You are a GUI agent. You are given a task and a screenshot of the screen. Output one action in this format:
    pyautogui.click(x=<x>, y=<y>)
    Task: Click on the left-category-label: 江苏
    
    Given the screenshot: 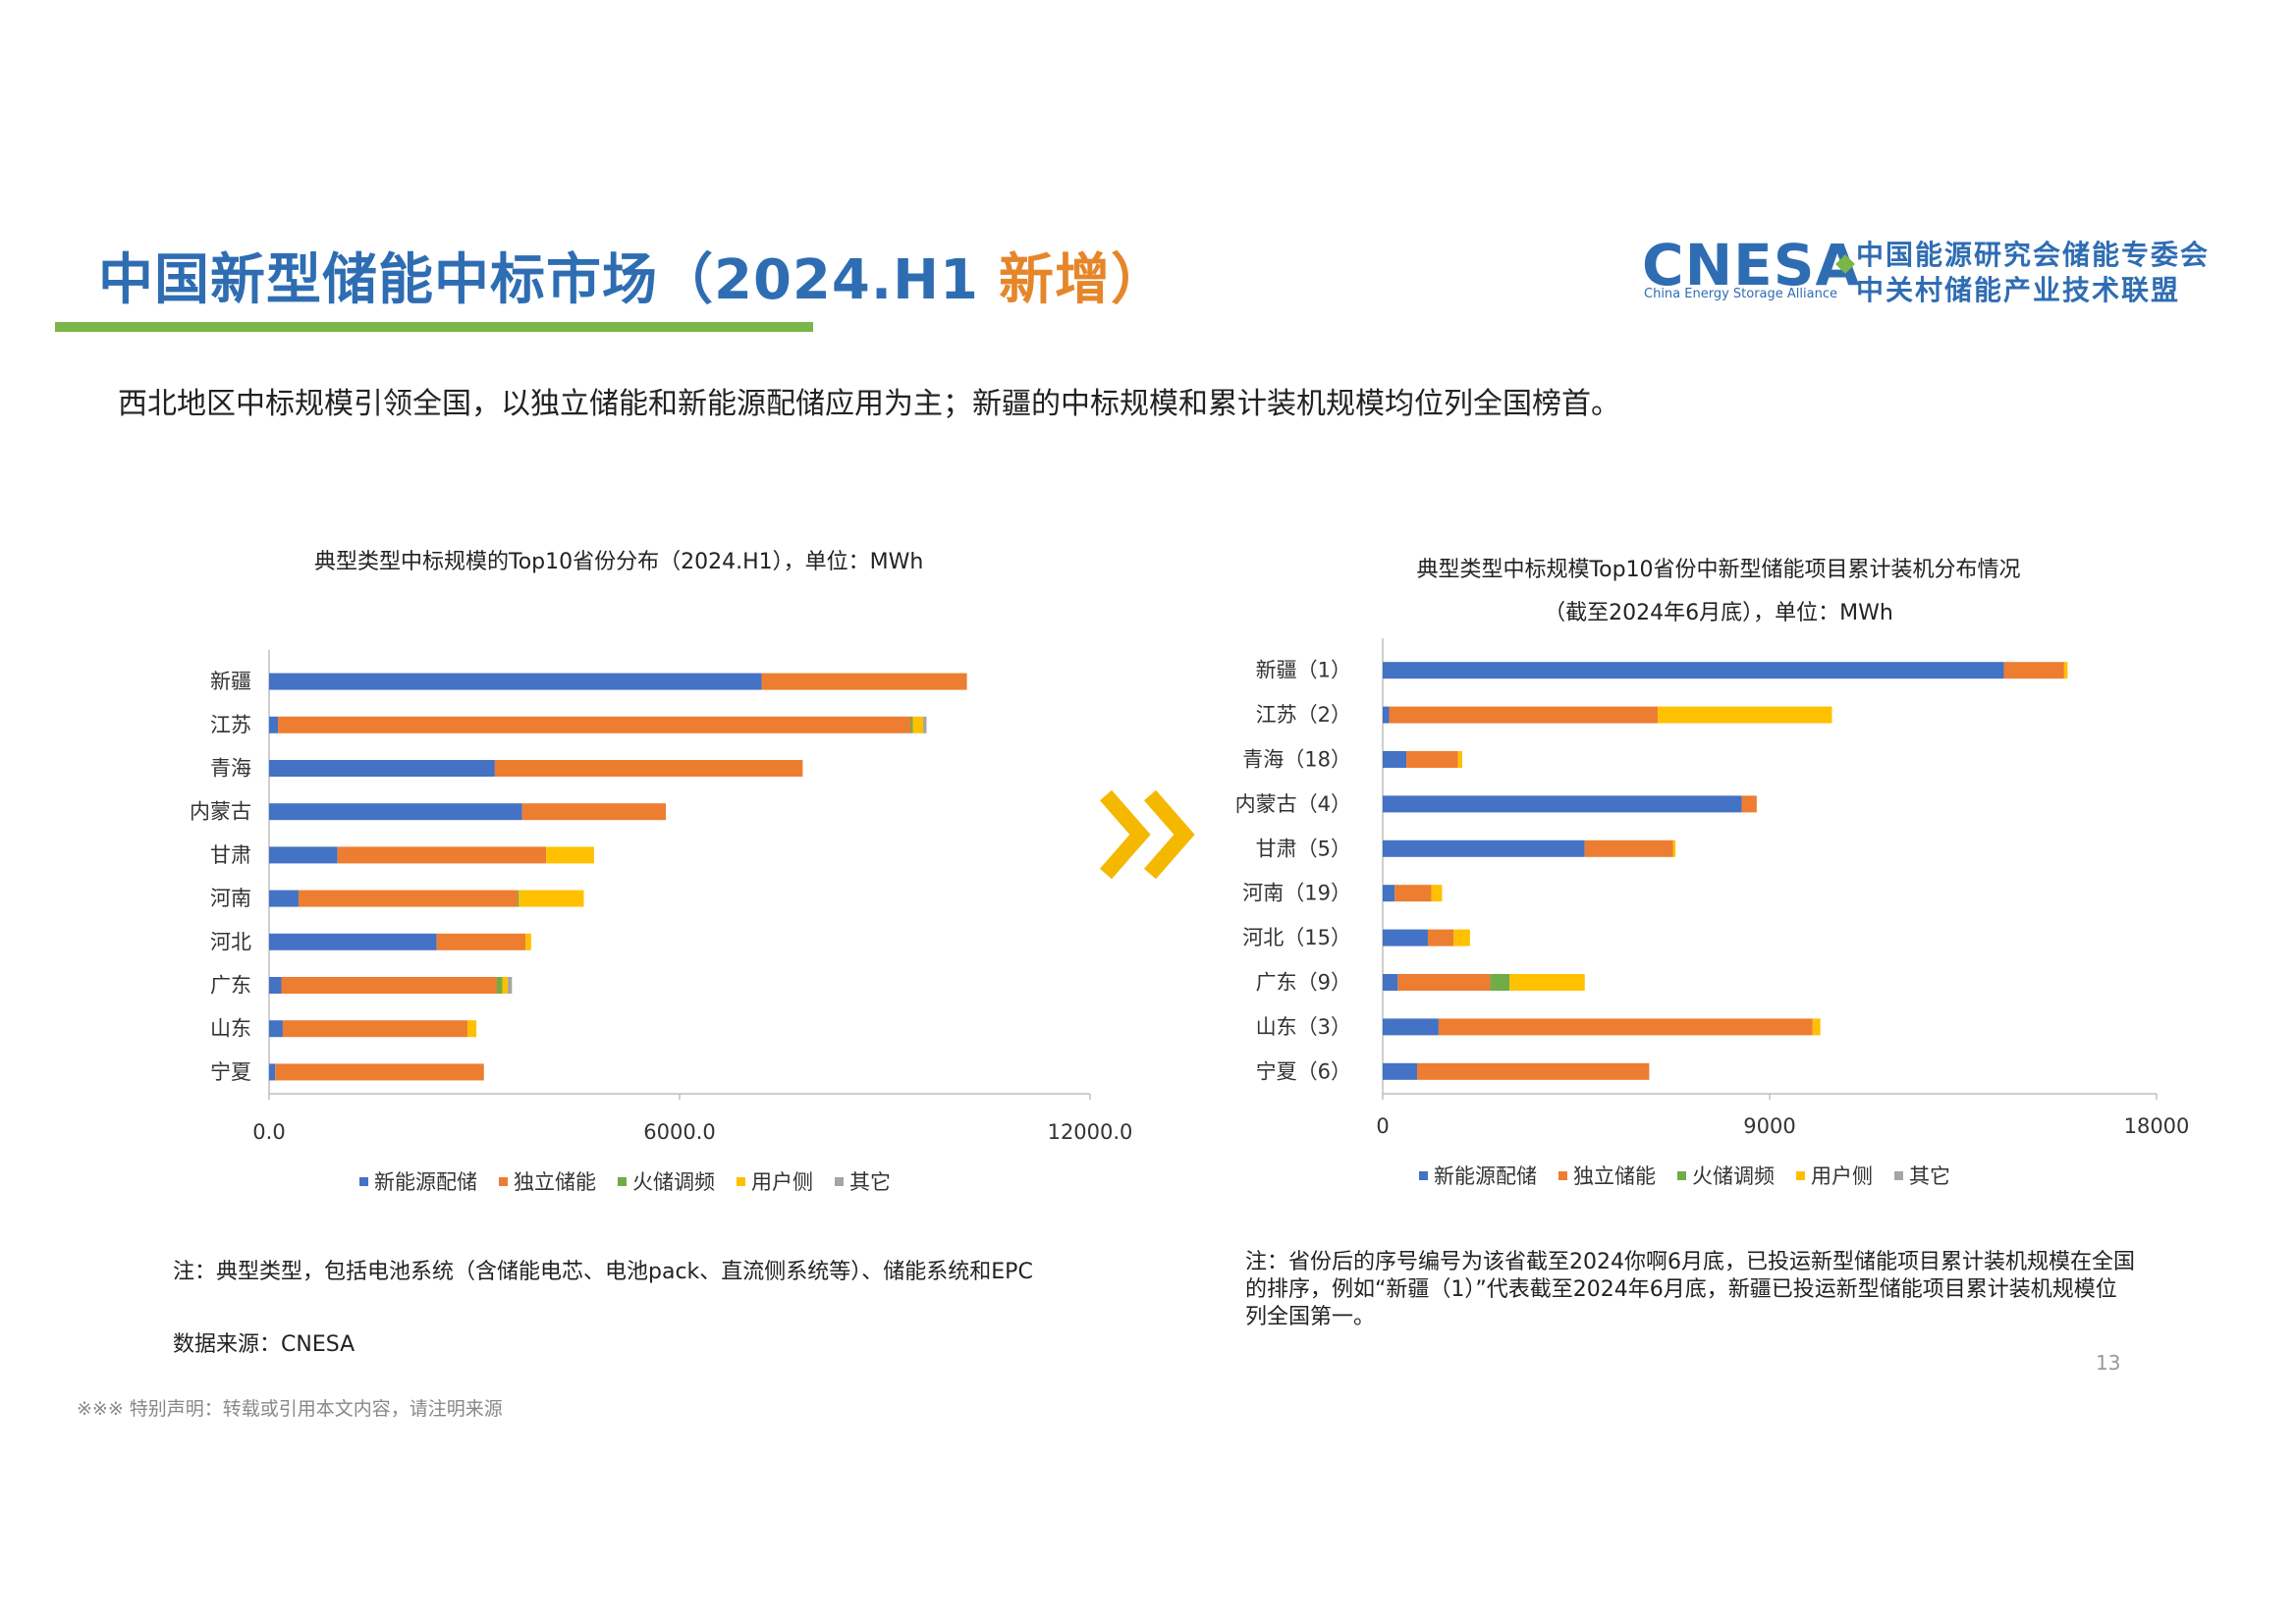 What is the action you would take?
    pyautogui.click(x=230, y=724)
    